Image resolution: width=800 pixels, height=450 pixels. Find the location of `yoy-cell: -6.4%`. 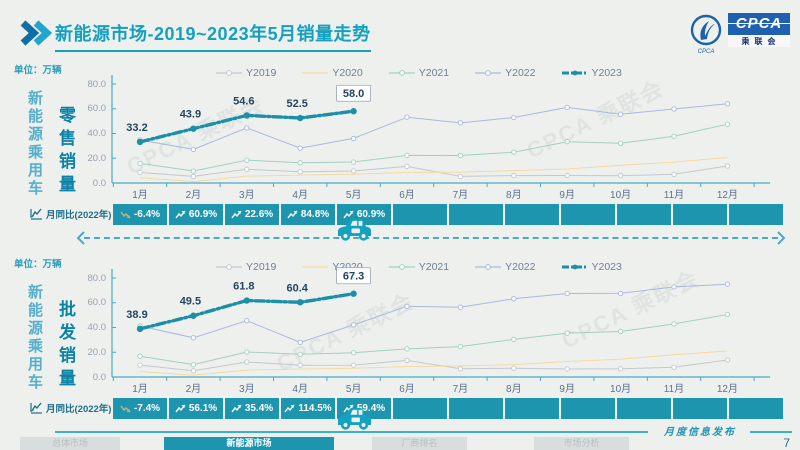

yoy-cell: -6.4% is located at coordinates (140, 214).